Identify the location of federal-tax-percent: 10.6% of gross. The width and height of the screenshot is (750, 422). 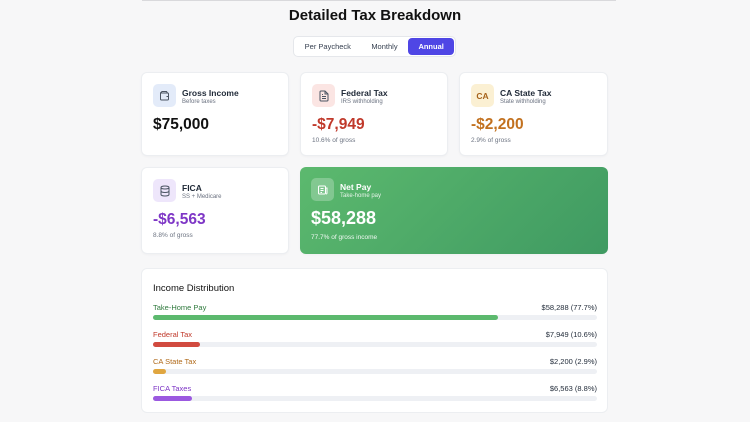
(334, 140).